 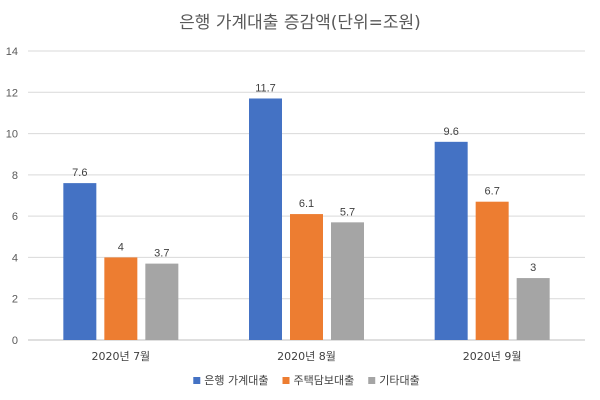 I want to click on legend: 은행 가계대출 주택담보대출 기타대출, so click(x=306, y=380).